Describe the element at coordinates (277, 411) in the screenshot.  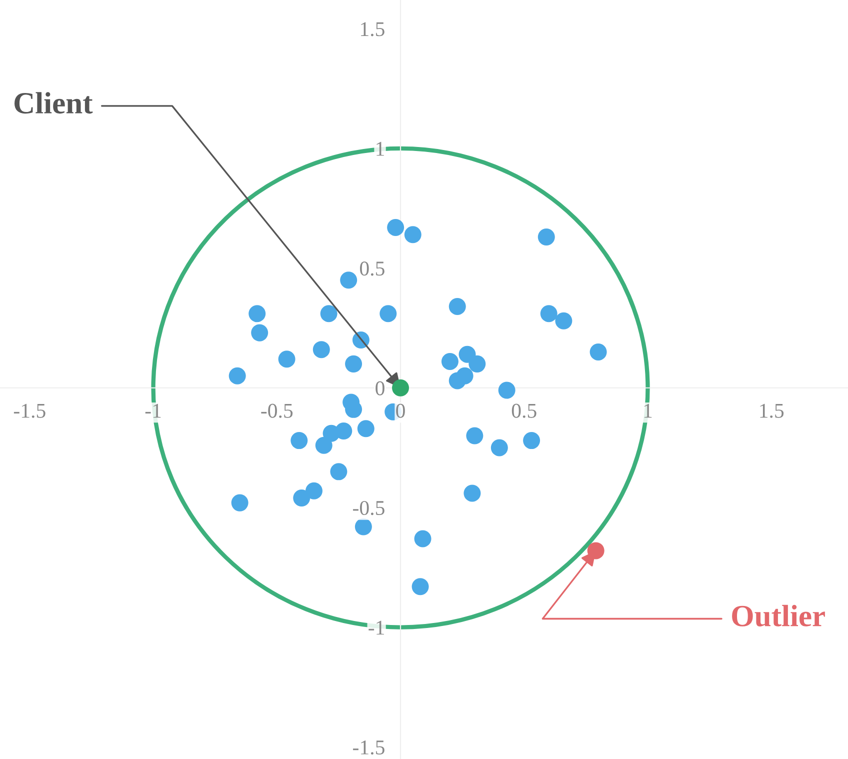
I see `x-tick-label: -0.5` at that location.